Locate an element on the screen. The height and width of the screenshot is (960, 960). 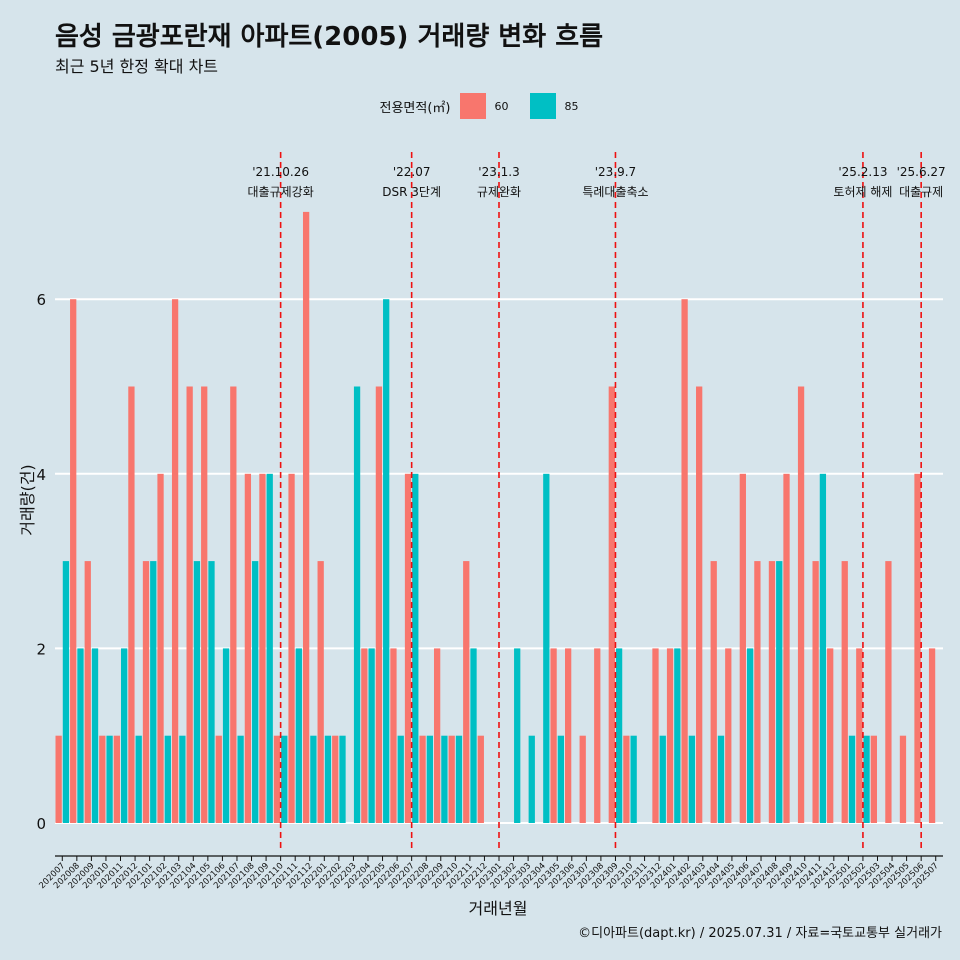
y-axis-label: 거래량(건) is located at coordinates (27, 499).